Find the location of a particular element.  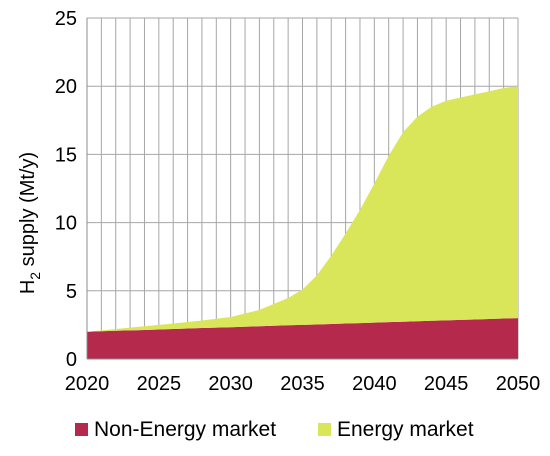

y-axis-title-group: H2 supply (Mt/y) is located at coordinates (30, 223).